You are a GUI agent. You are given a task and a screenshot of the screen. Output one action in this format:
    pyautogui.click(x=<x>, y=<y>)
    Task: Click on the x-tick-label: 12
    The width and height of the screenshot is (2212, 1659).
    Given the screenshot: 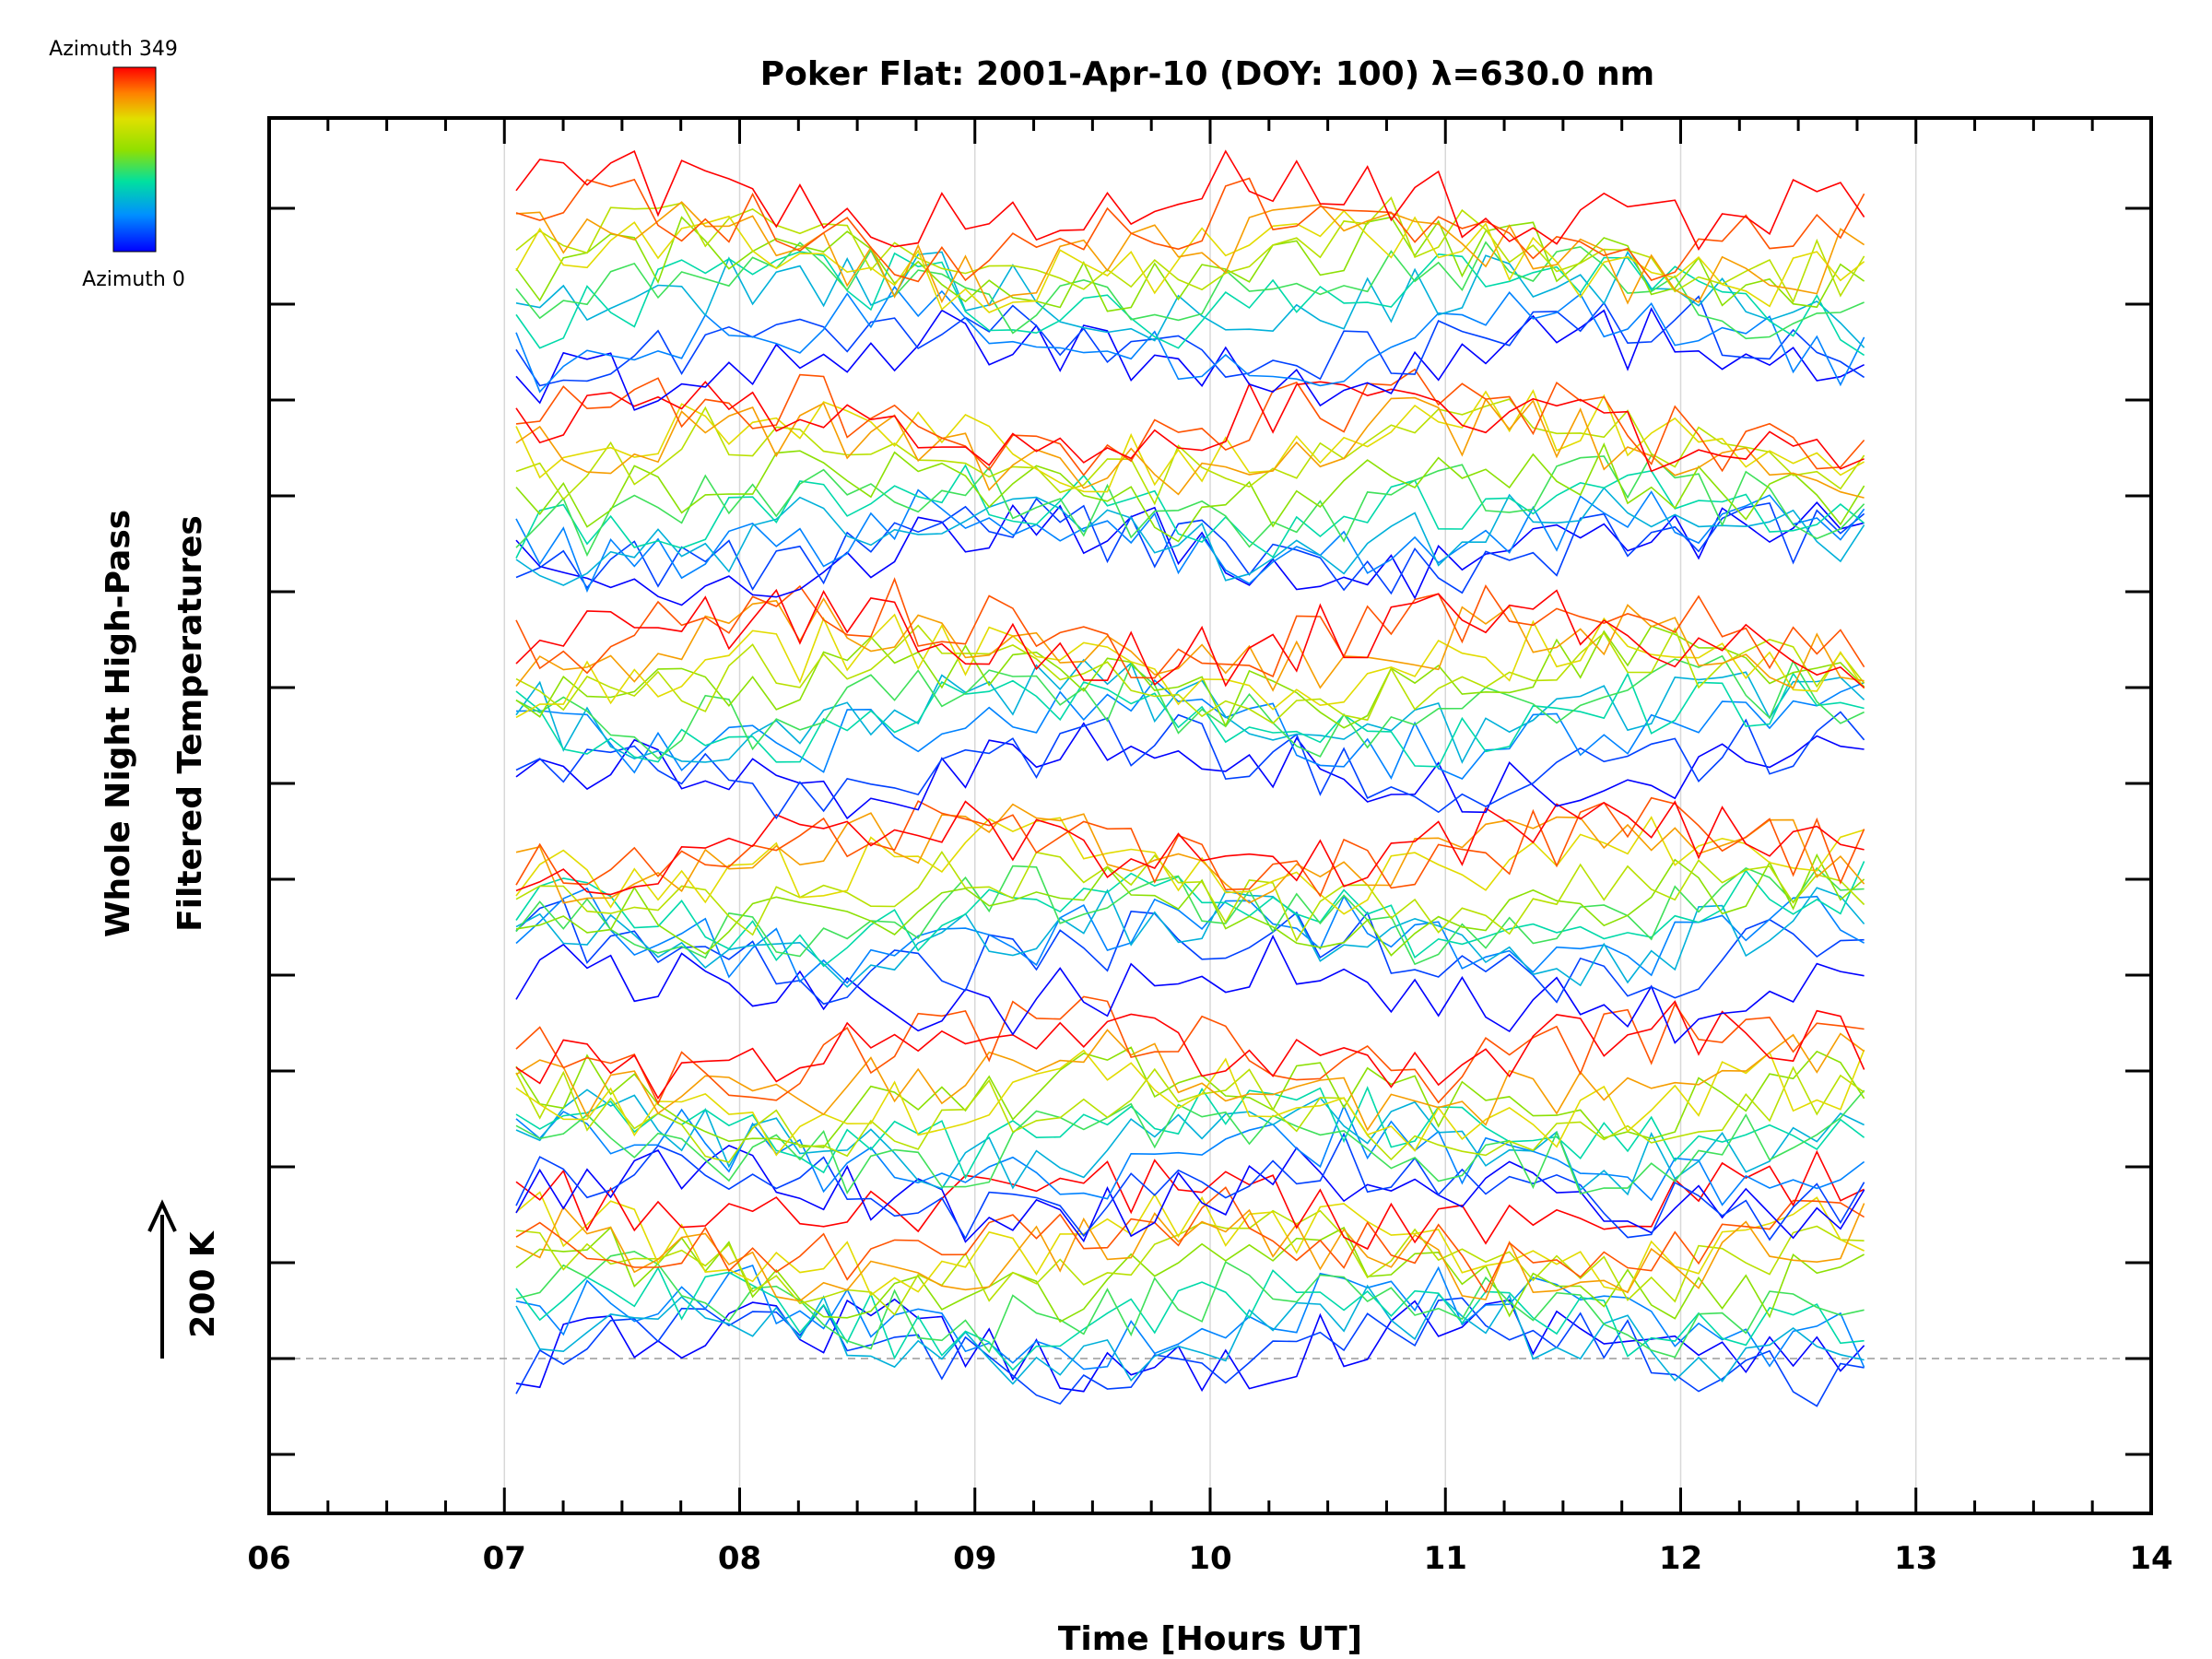 What is the action you would take?
    pyautogui.click(x=1680, y=1558)
    